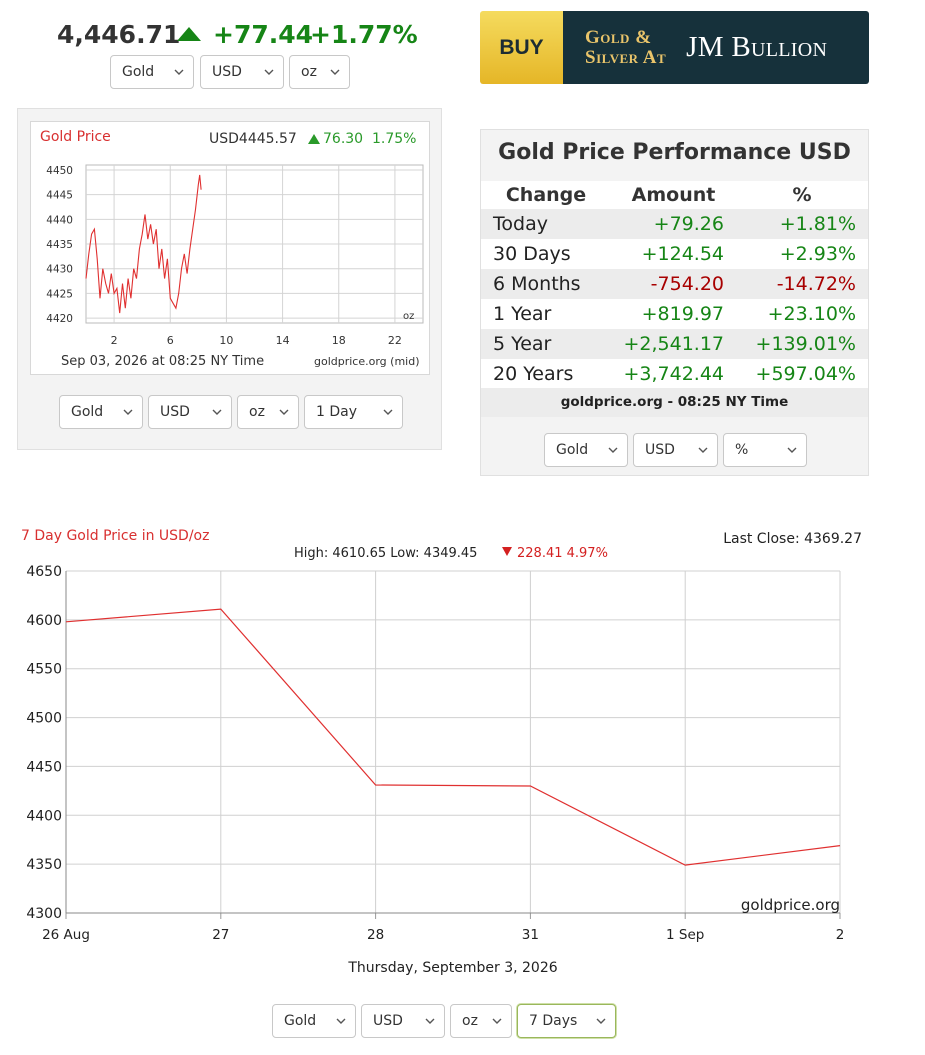 The height and width of the screenshot is (1055, 925). Describe the element at coordinates (59, 245) in the screenshot. I see `small-chart-y-axis: 4420 4425 4430 4435 4440 4445 4450` at that location.